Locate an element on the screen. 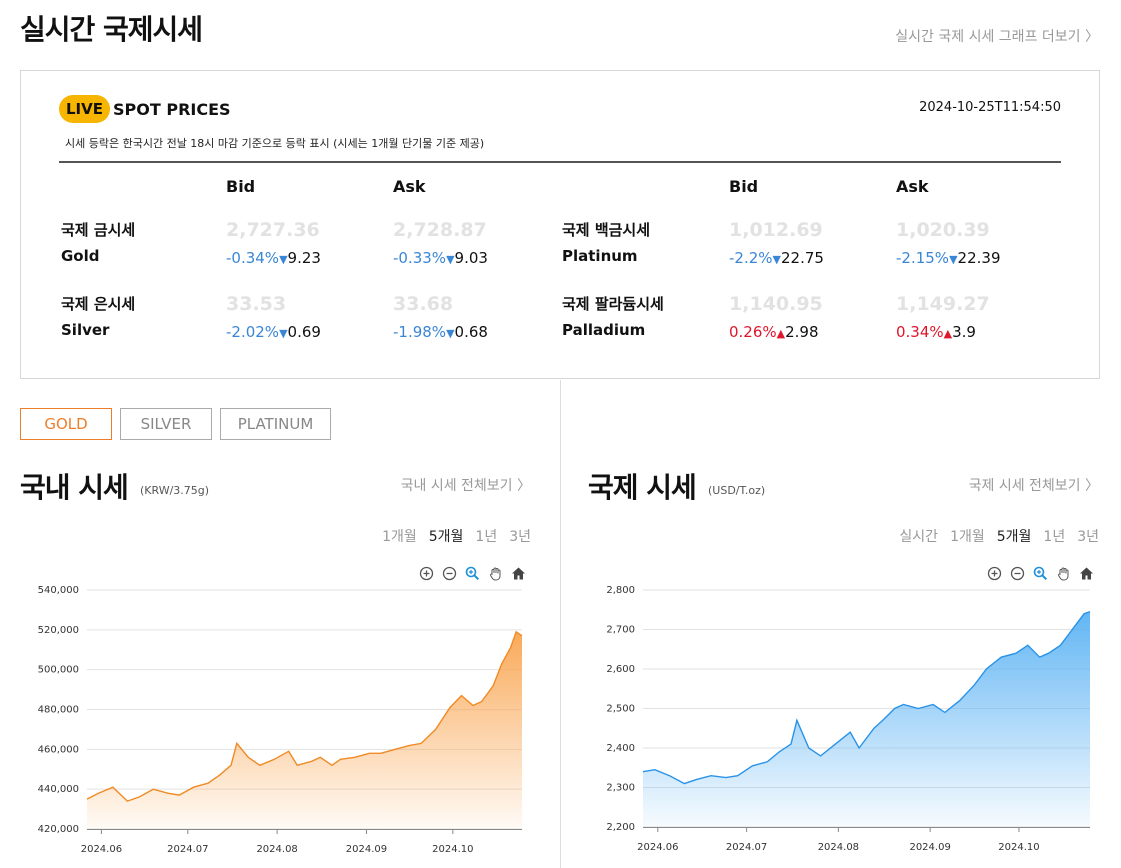 The width and height of the screenshot is (1121, 868). domestic-period-selector: 1개월 5개월 1년 3년 is located at coordinates (450, 536).